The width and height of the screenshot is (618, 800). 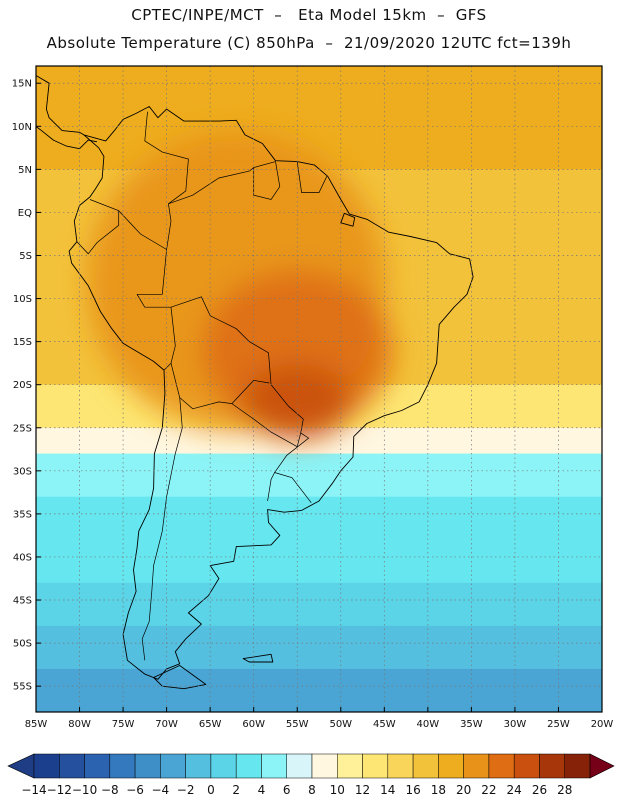 What do you see at coordinates (22, 84) in the screenshot?
I see `lat-tick-label: 15N` at bounding box center [22, 84].